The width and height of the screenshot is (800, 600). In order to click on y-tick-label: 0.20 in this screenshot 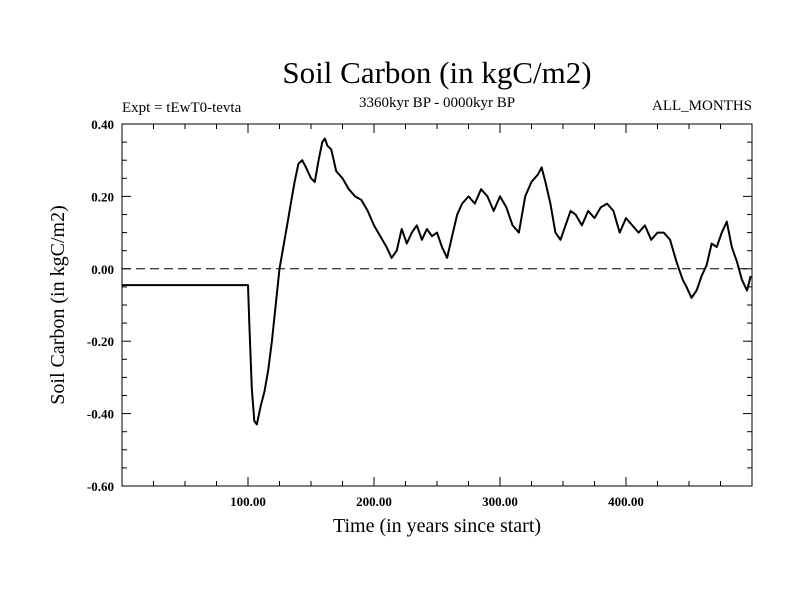, I will do `click(102, 196)`.